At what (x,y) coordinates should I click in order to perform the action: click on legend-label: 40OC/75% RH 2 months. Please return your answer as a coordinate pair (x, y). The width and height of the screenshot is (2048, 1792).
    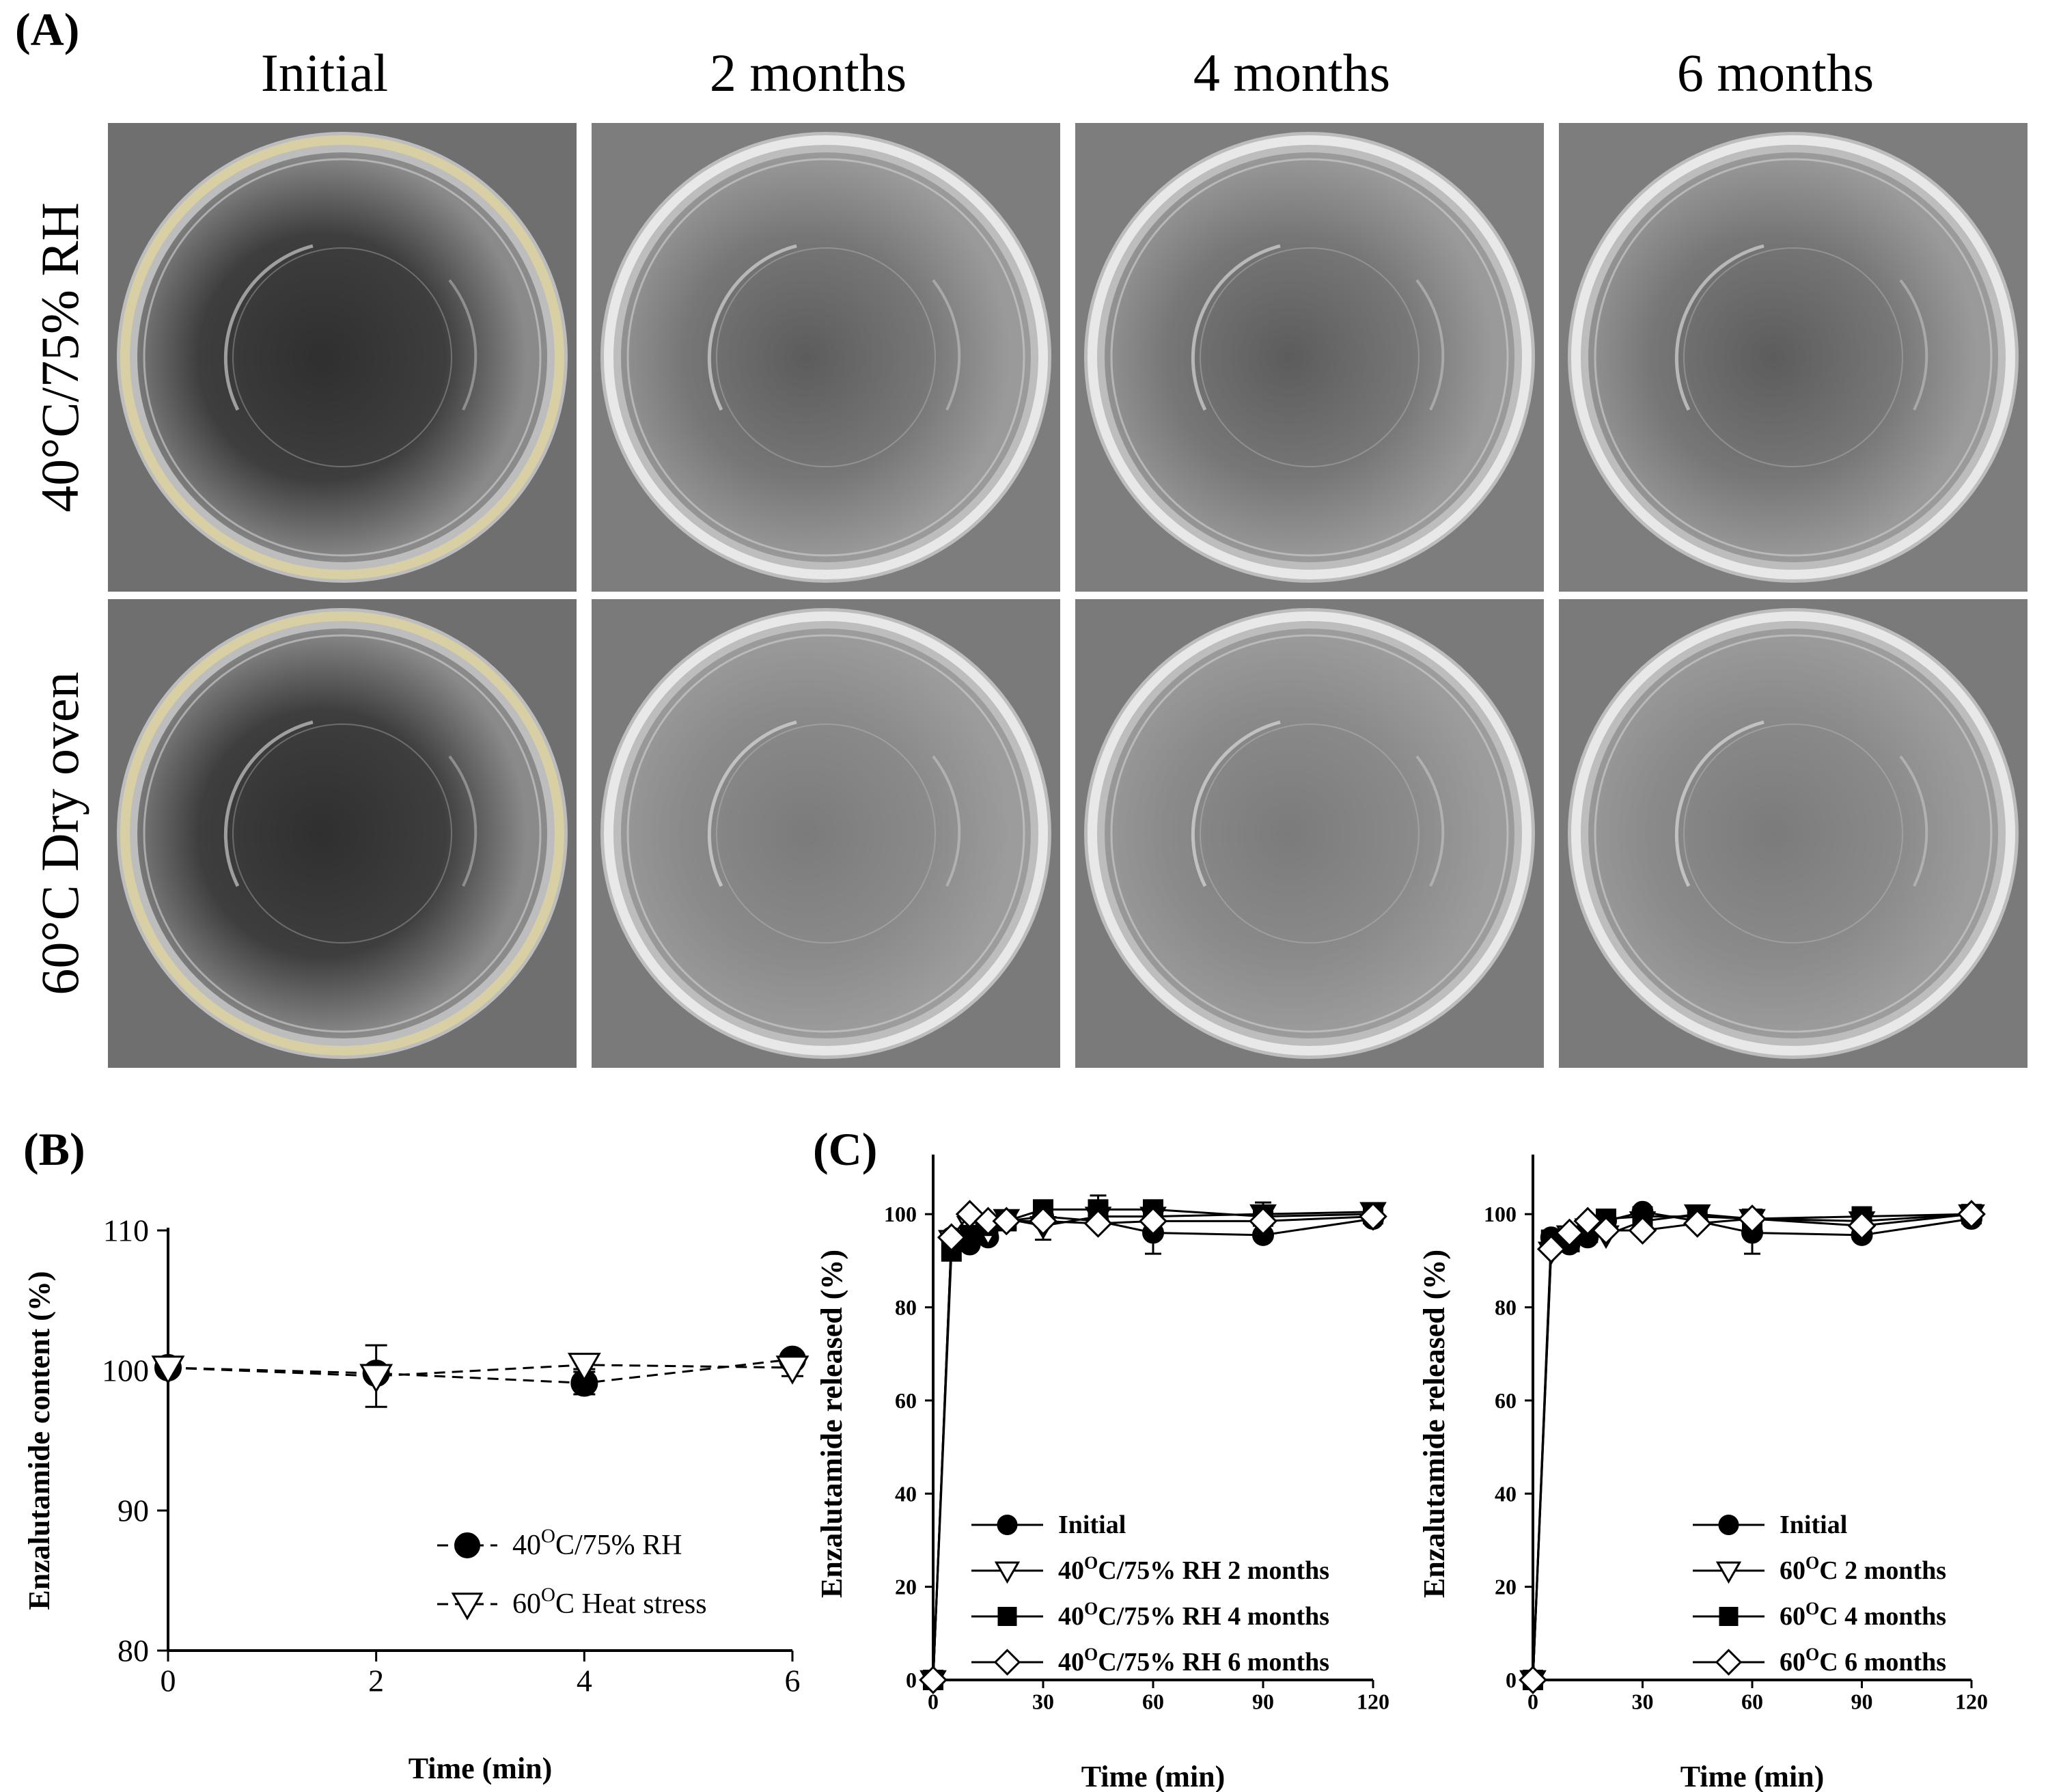
    Looking at the image, I should click on (1193, 1569).